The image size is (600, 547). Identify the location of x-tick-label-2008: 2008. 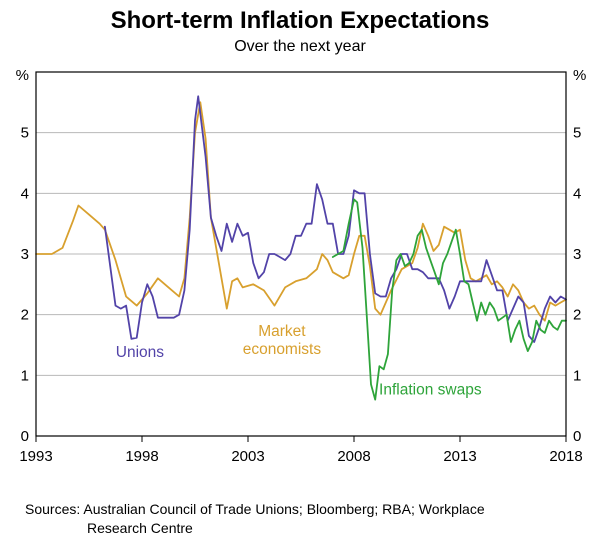
(353, 456).